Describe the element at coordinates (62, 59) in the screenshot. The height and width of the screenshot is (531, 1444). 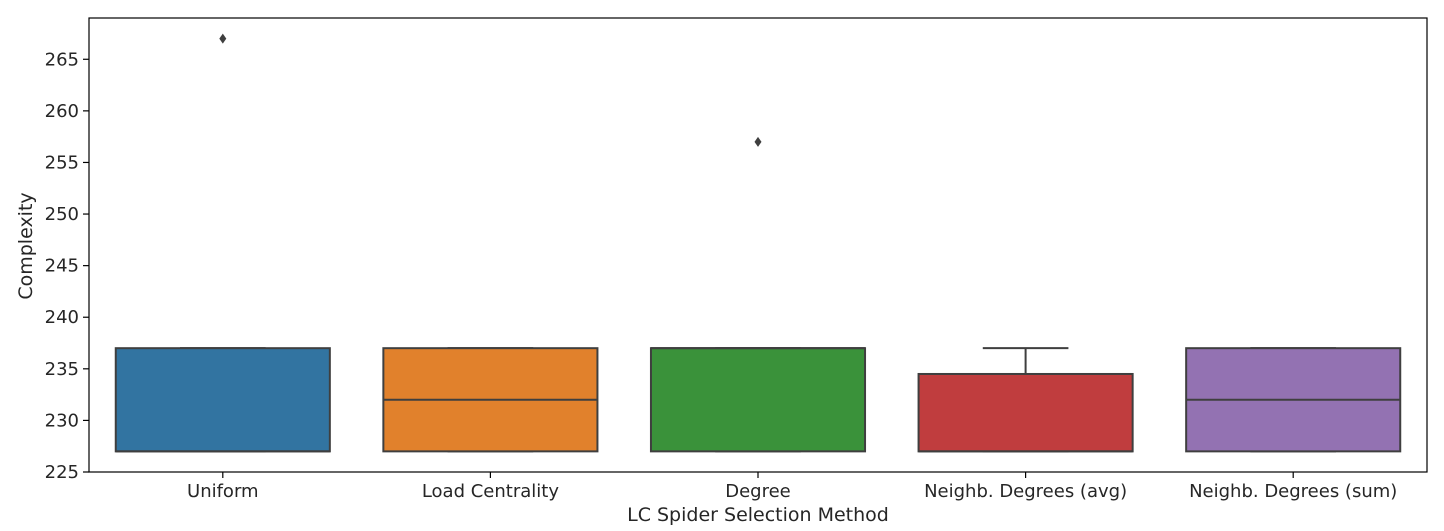
I see `y-tick-label: 265` at that location.